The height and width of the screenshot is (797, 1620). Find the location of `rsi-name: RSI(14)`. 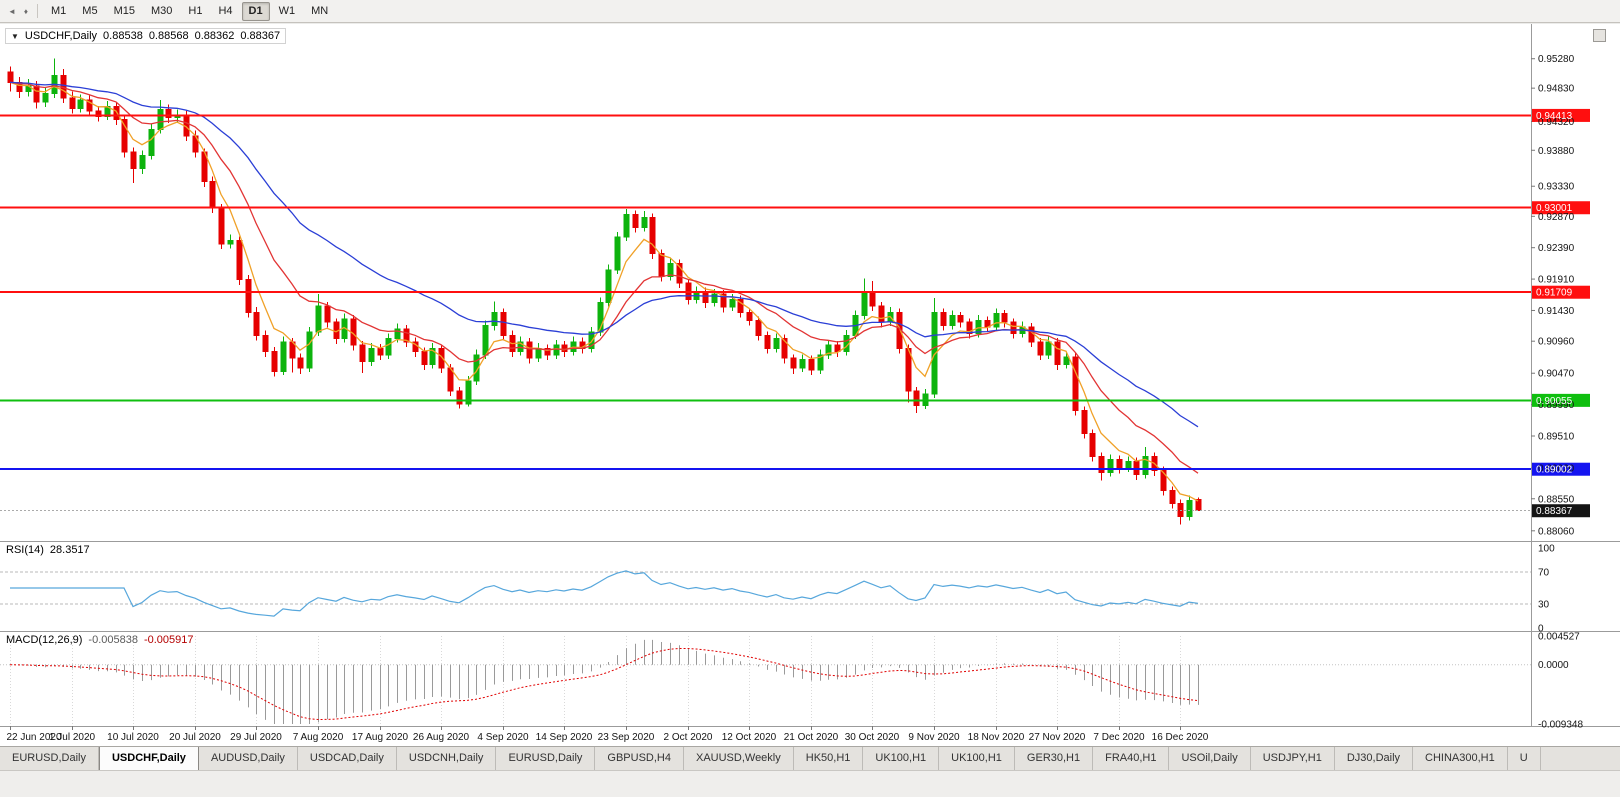

rsi-name: RSI(14) is located at coordinates (25, 550).